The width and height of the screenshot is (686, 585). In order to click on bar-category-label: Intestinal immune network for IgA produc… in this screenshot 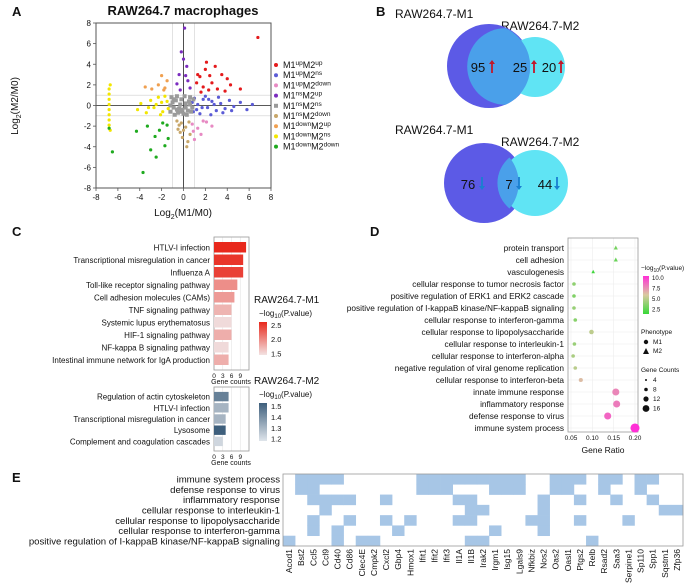, I will do `click(131, 360)`.